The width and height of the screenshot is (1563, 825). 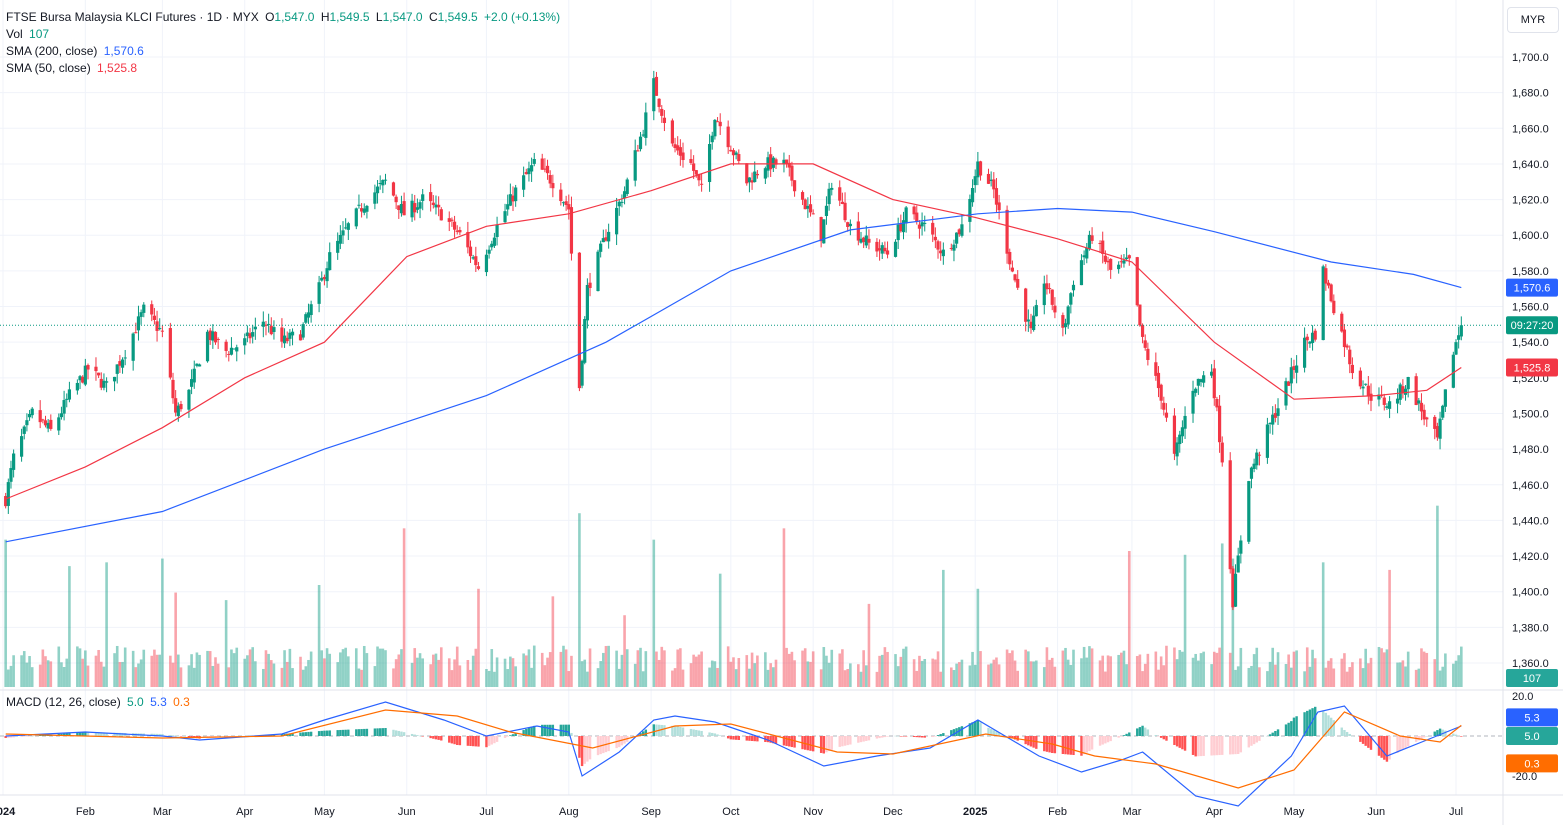 I want to click on price-tick-label: 1,680.0, so click(x=1530, y=94).